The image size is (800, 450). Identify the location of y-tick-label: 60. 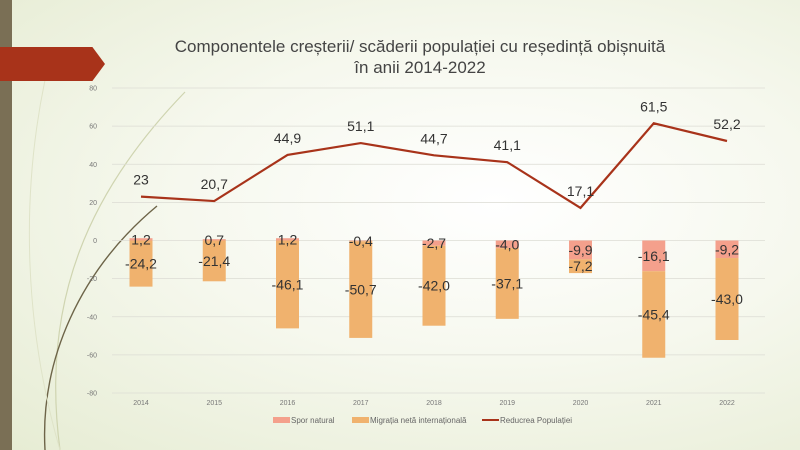
(93, 127).